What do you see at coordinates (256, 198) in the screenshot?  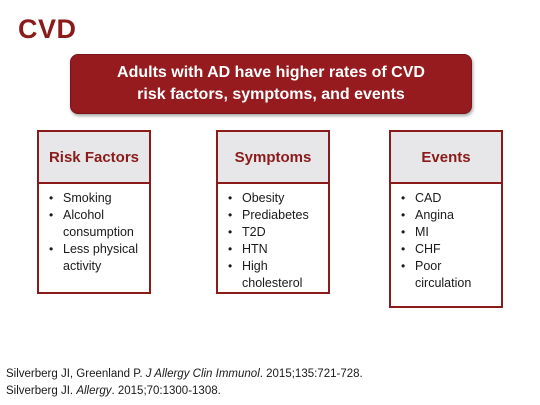 I see `list-item: • Obesity` at bounding box center [256, 198].